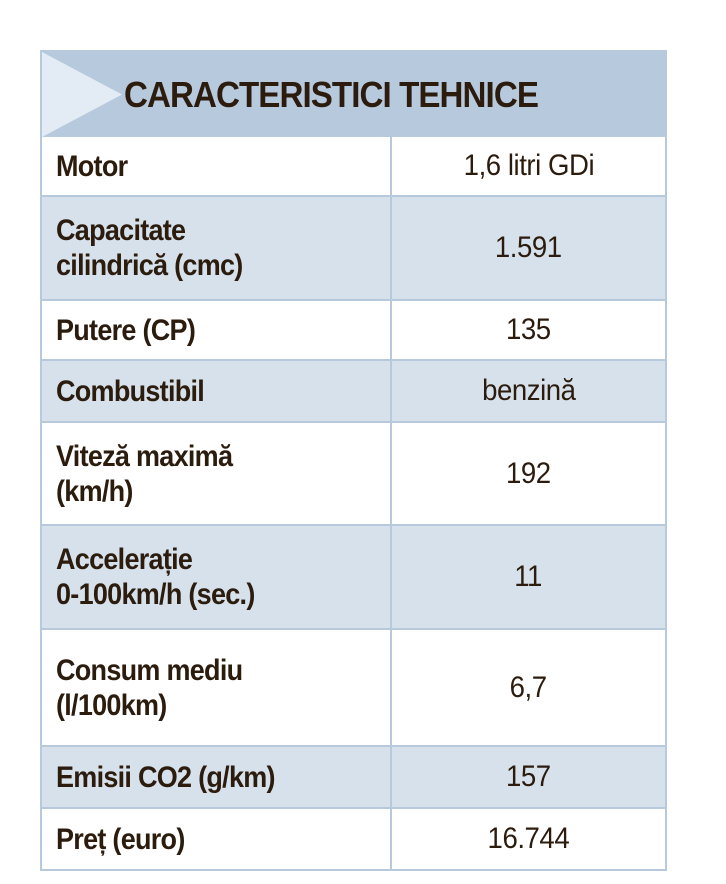 The image size is (726, 884). I want to click on arrow-icon, so click(82, 94).